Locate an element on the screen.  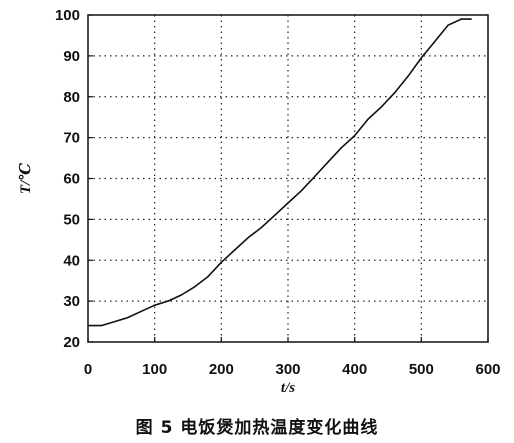
x-tick-label: 0 is located at coordinates (88, 369).